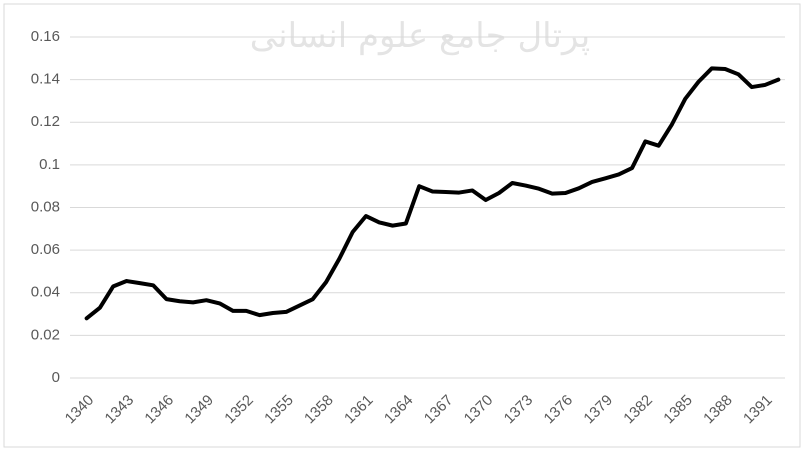  Describe the element at coordinates (45, 206) in the screenshot. I see `y-tick-label: 0.08` at that location.